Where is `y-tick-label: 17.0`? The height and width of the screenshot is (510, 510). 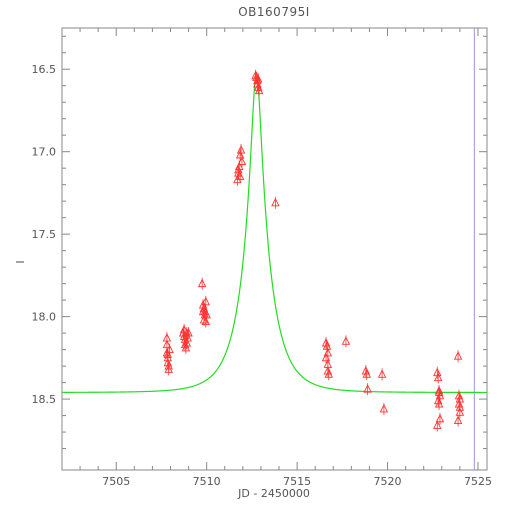
y-tick-label: 17.0 is located at coordinates (44, 152).